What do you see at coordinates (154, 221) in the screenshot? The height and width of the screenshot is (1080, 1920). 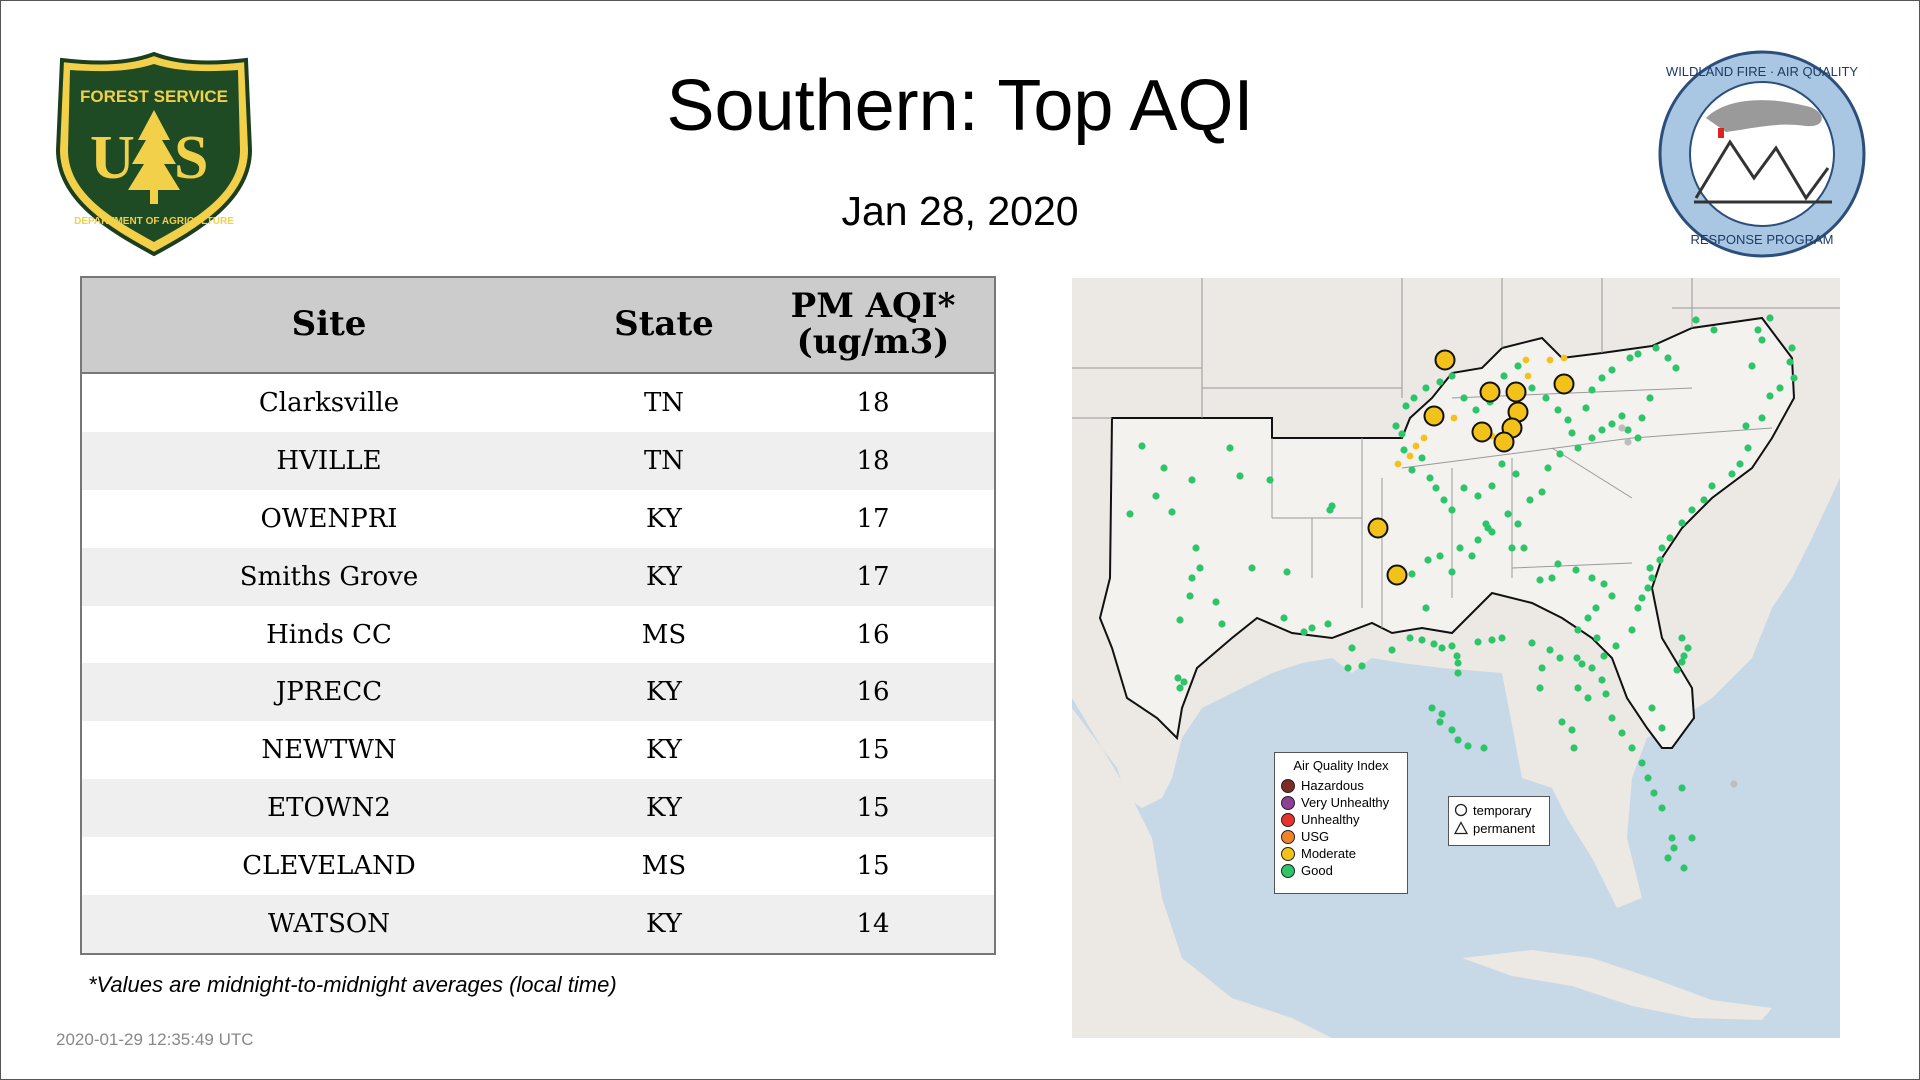 I see `svg-text: DEPARTMENT OF AGRICULTURE` at bounding box center [154, 221].